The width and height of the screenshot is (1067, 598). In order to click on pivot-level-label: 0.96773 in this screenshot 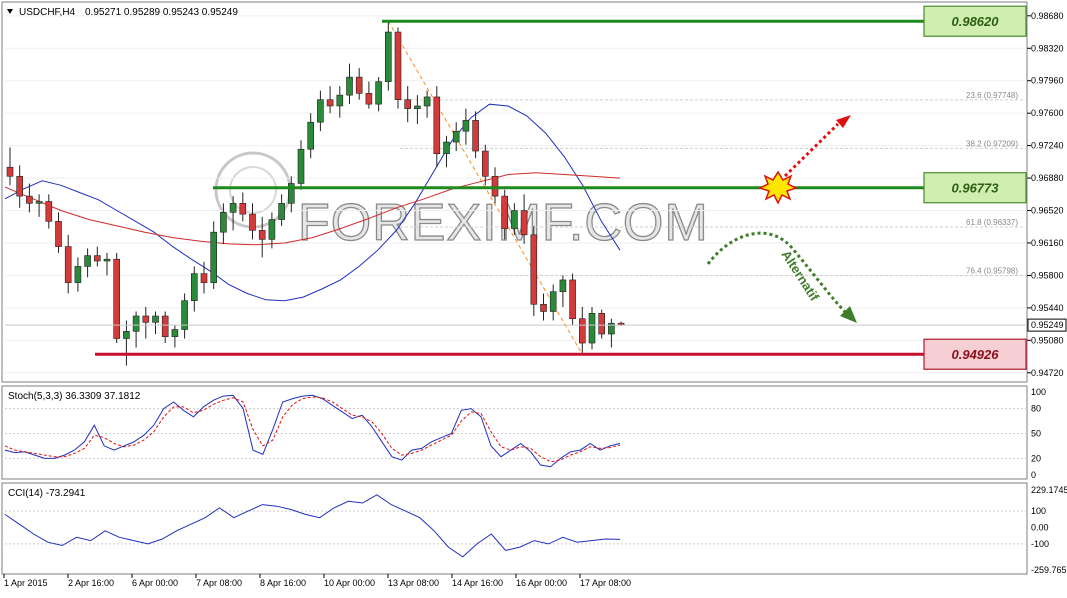, I will do `click(976, 188)`.